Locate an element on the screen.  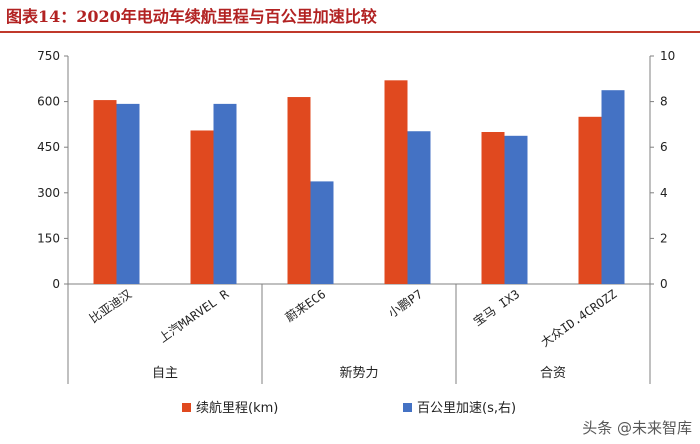
category-label: 大众ID.4CROZZ is located at coordinates (578, 318).